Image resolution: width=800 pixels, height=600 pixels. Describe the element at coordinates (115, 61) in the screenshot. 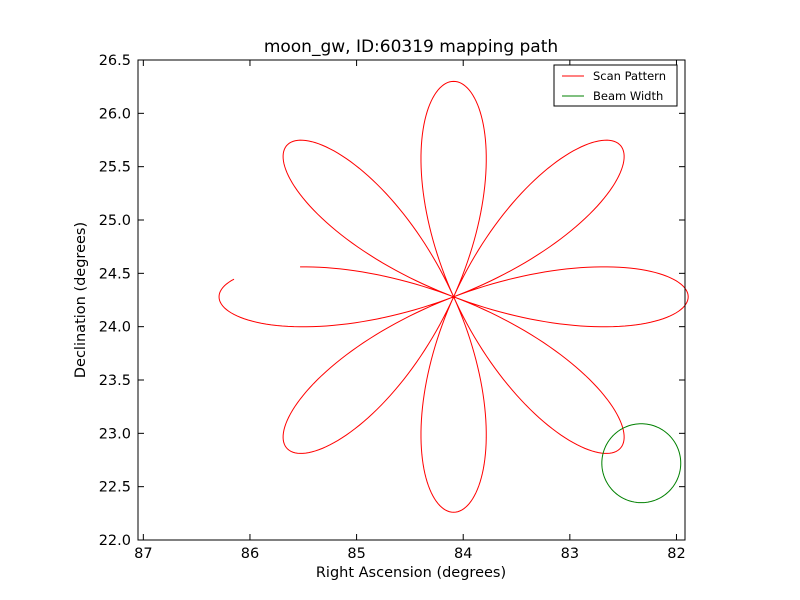

I see `y-tick-label: 26.5` at that location.